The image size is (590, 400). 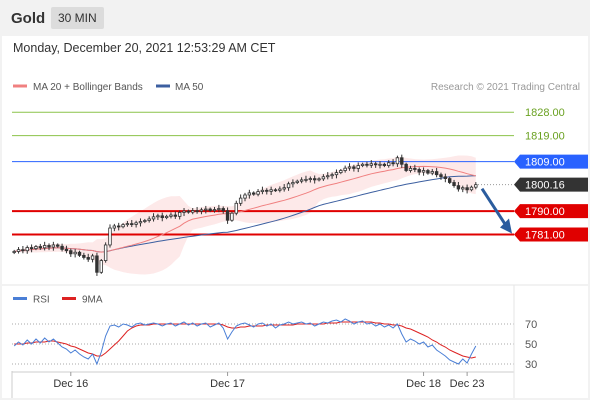 I want to click on arrow-head, so click(x=506, y=226).